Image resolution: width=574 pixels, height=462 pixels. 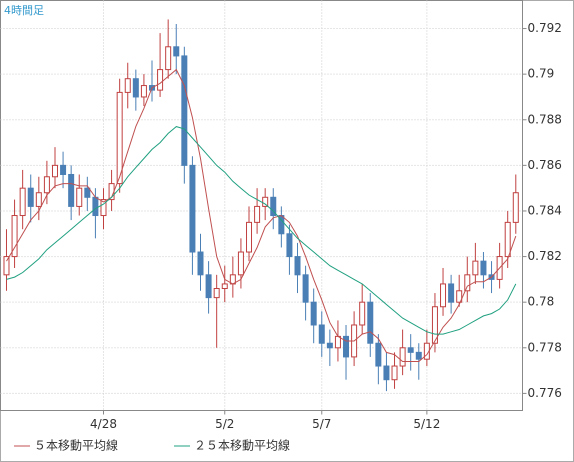 What do you see at coordinates (545, 28) in the screenshot?
I see `y-tick-label: 0.792` at bounding box center [545, 28].